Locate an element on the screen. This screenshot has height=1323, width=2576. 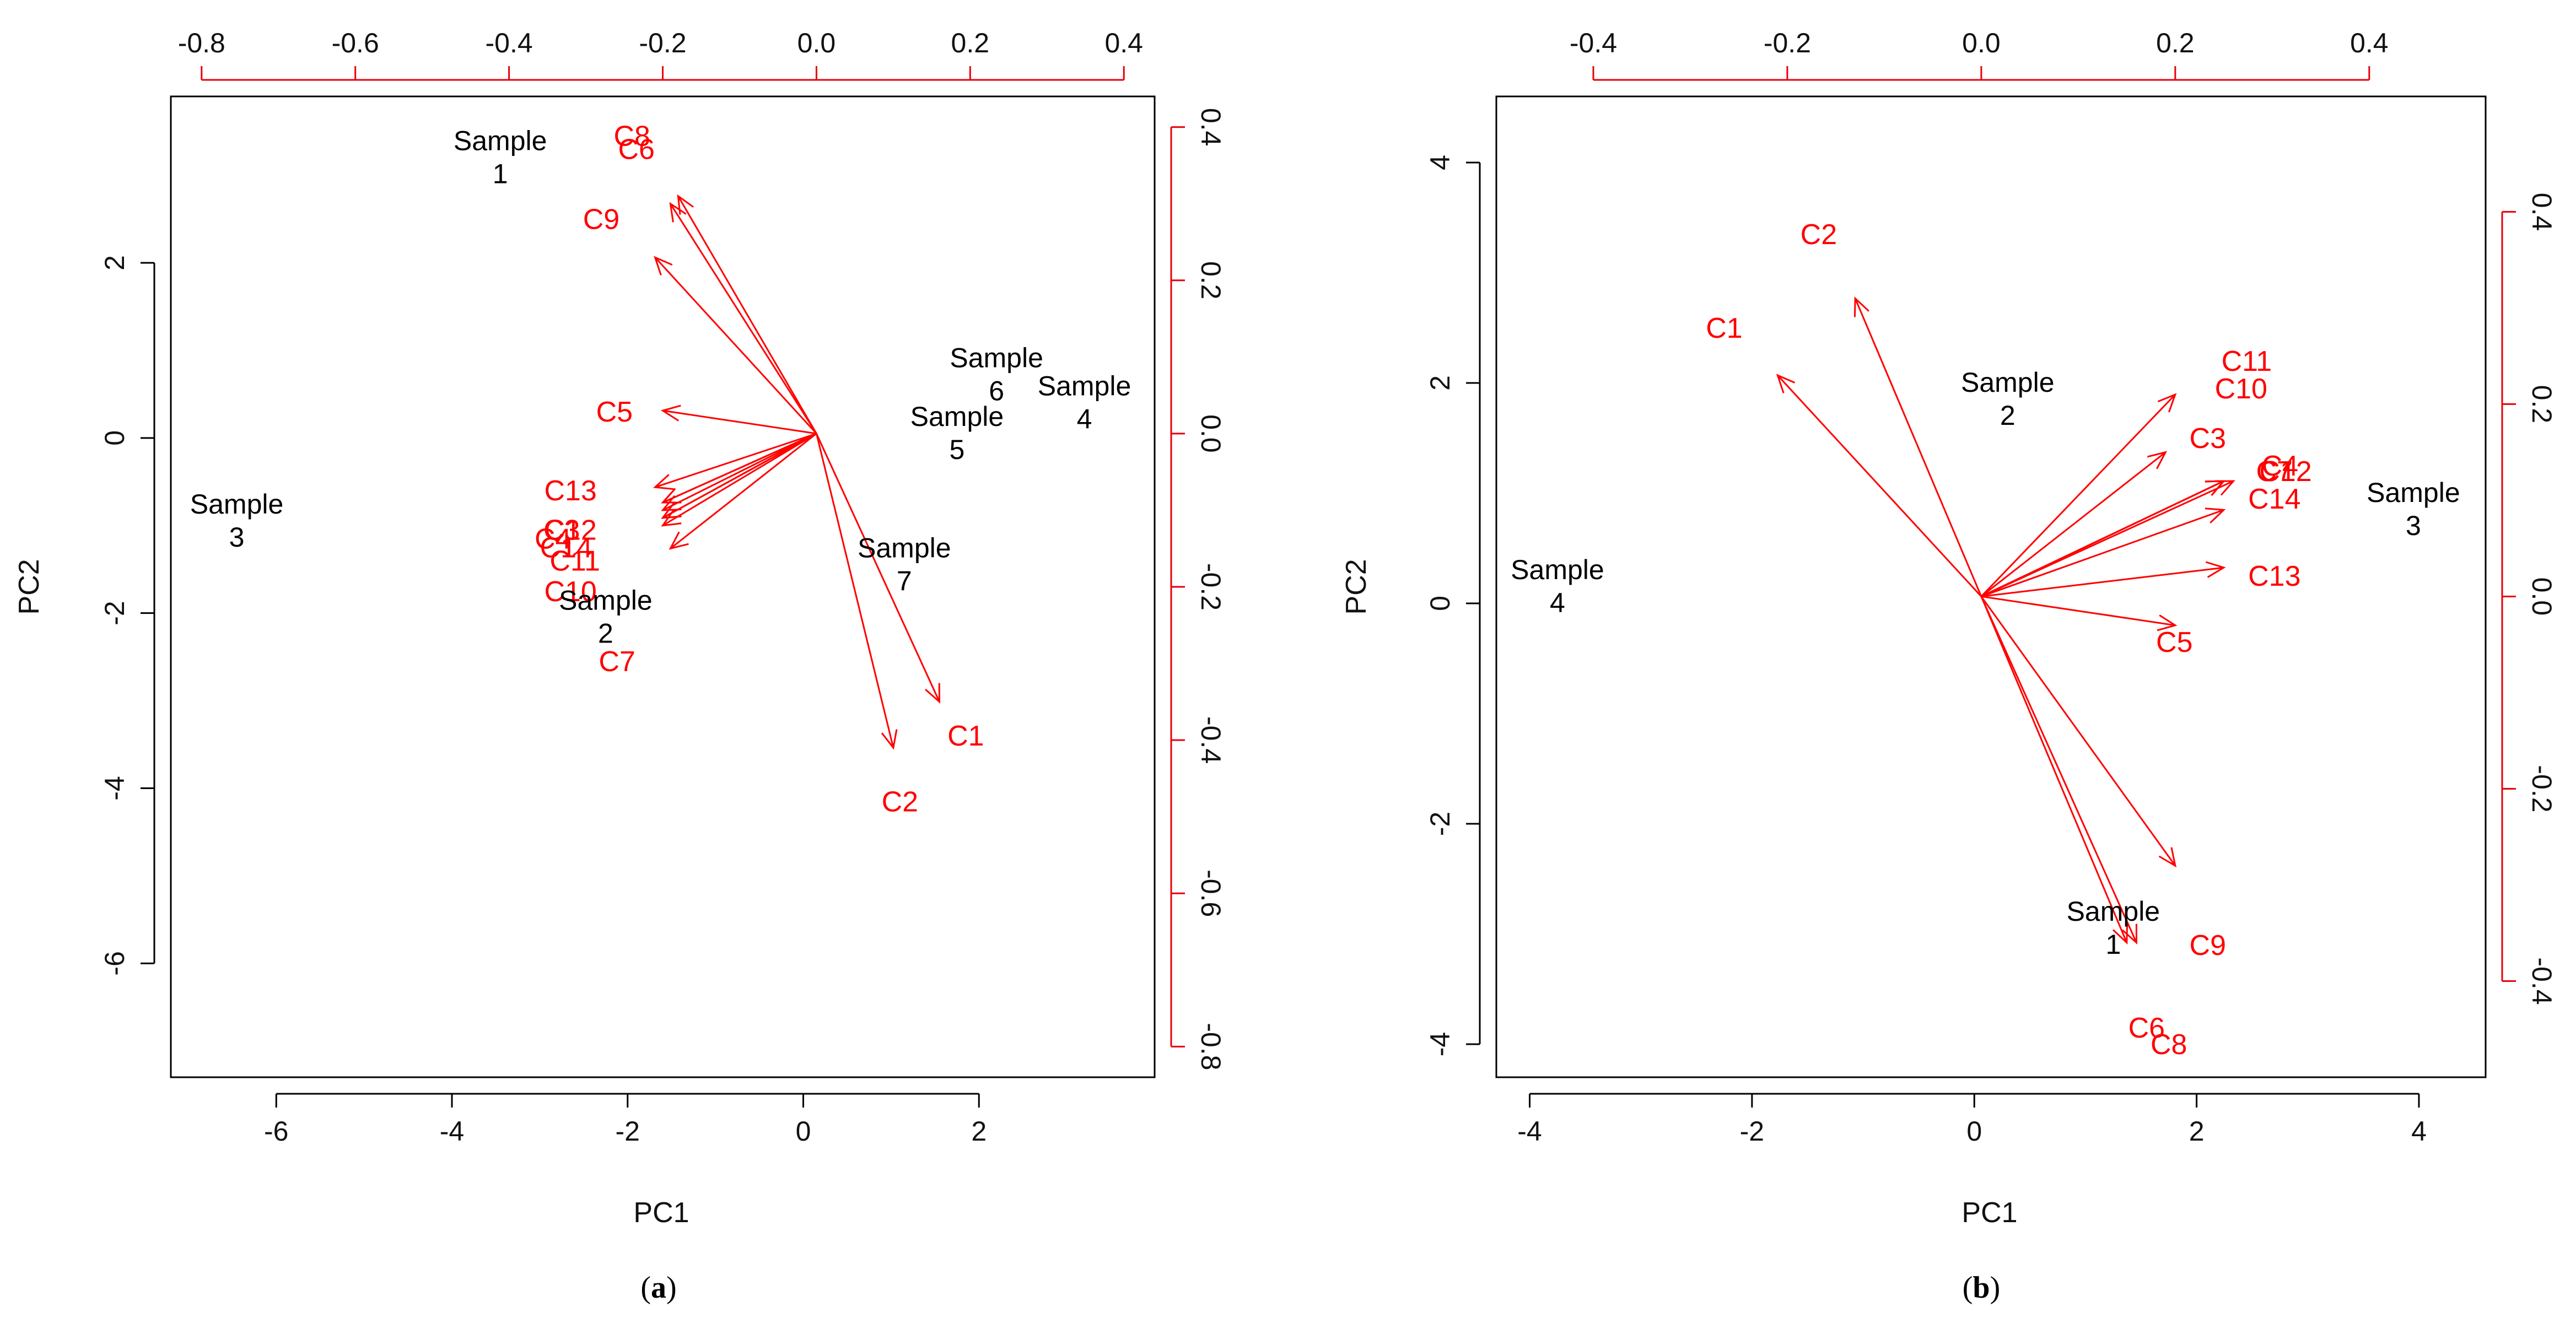
arrow-head-c1 is located at coordinates (933, 693).